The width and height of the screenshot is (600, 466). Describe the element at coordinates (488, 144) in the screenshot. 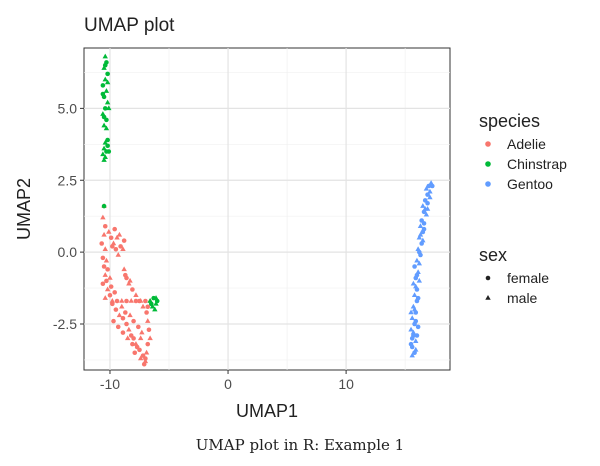

I see `legend-key-adelie` at that location.